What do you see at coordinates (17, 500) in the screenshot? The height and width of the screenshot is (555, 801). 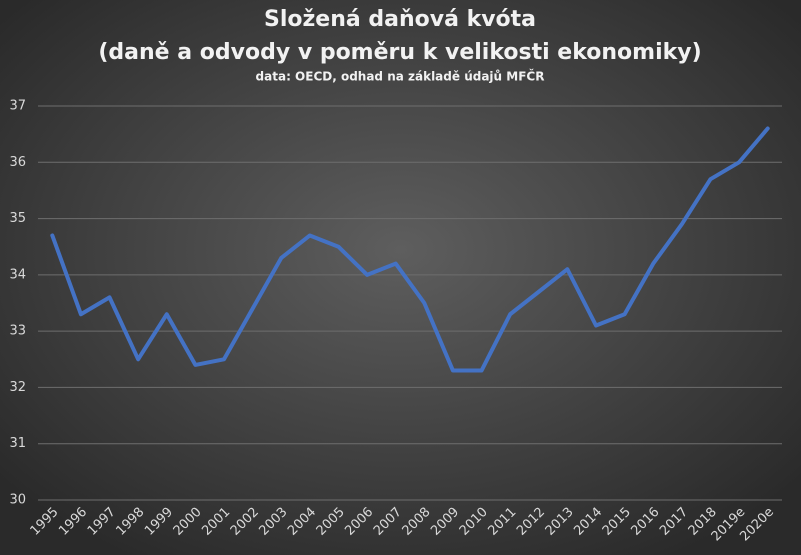 I see `y-tick-label: 30` at bounding box center [17, 500].